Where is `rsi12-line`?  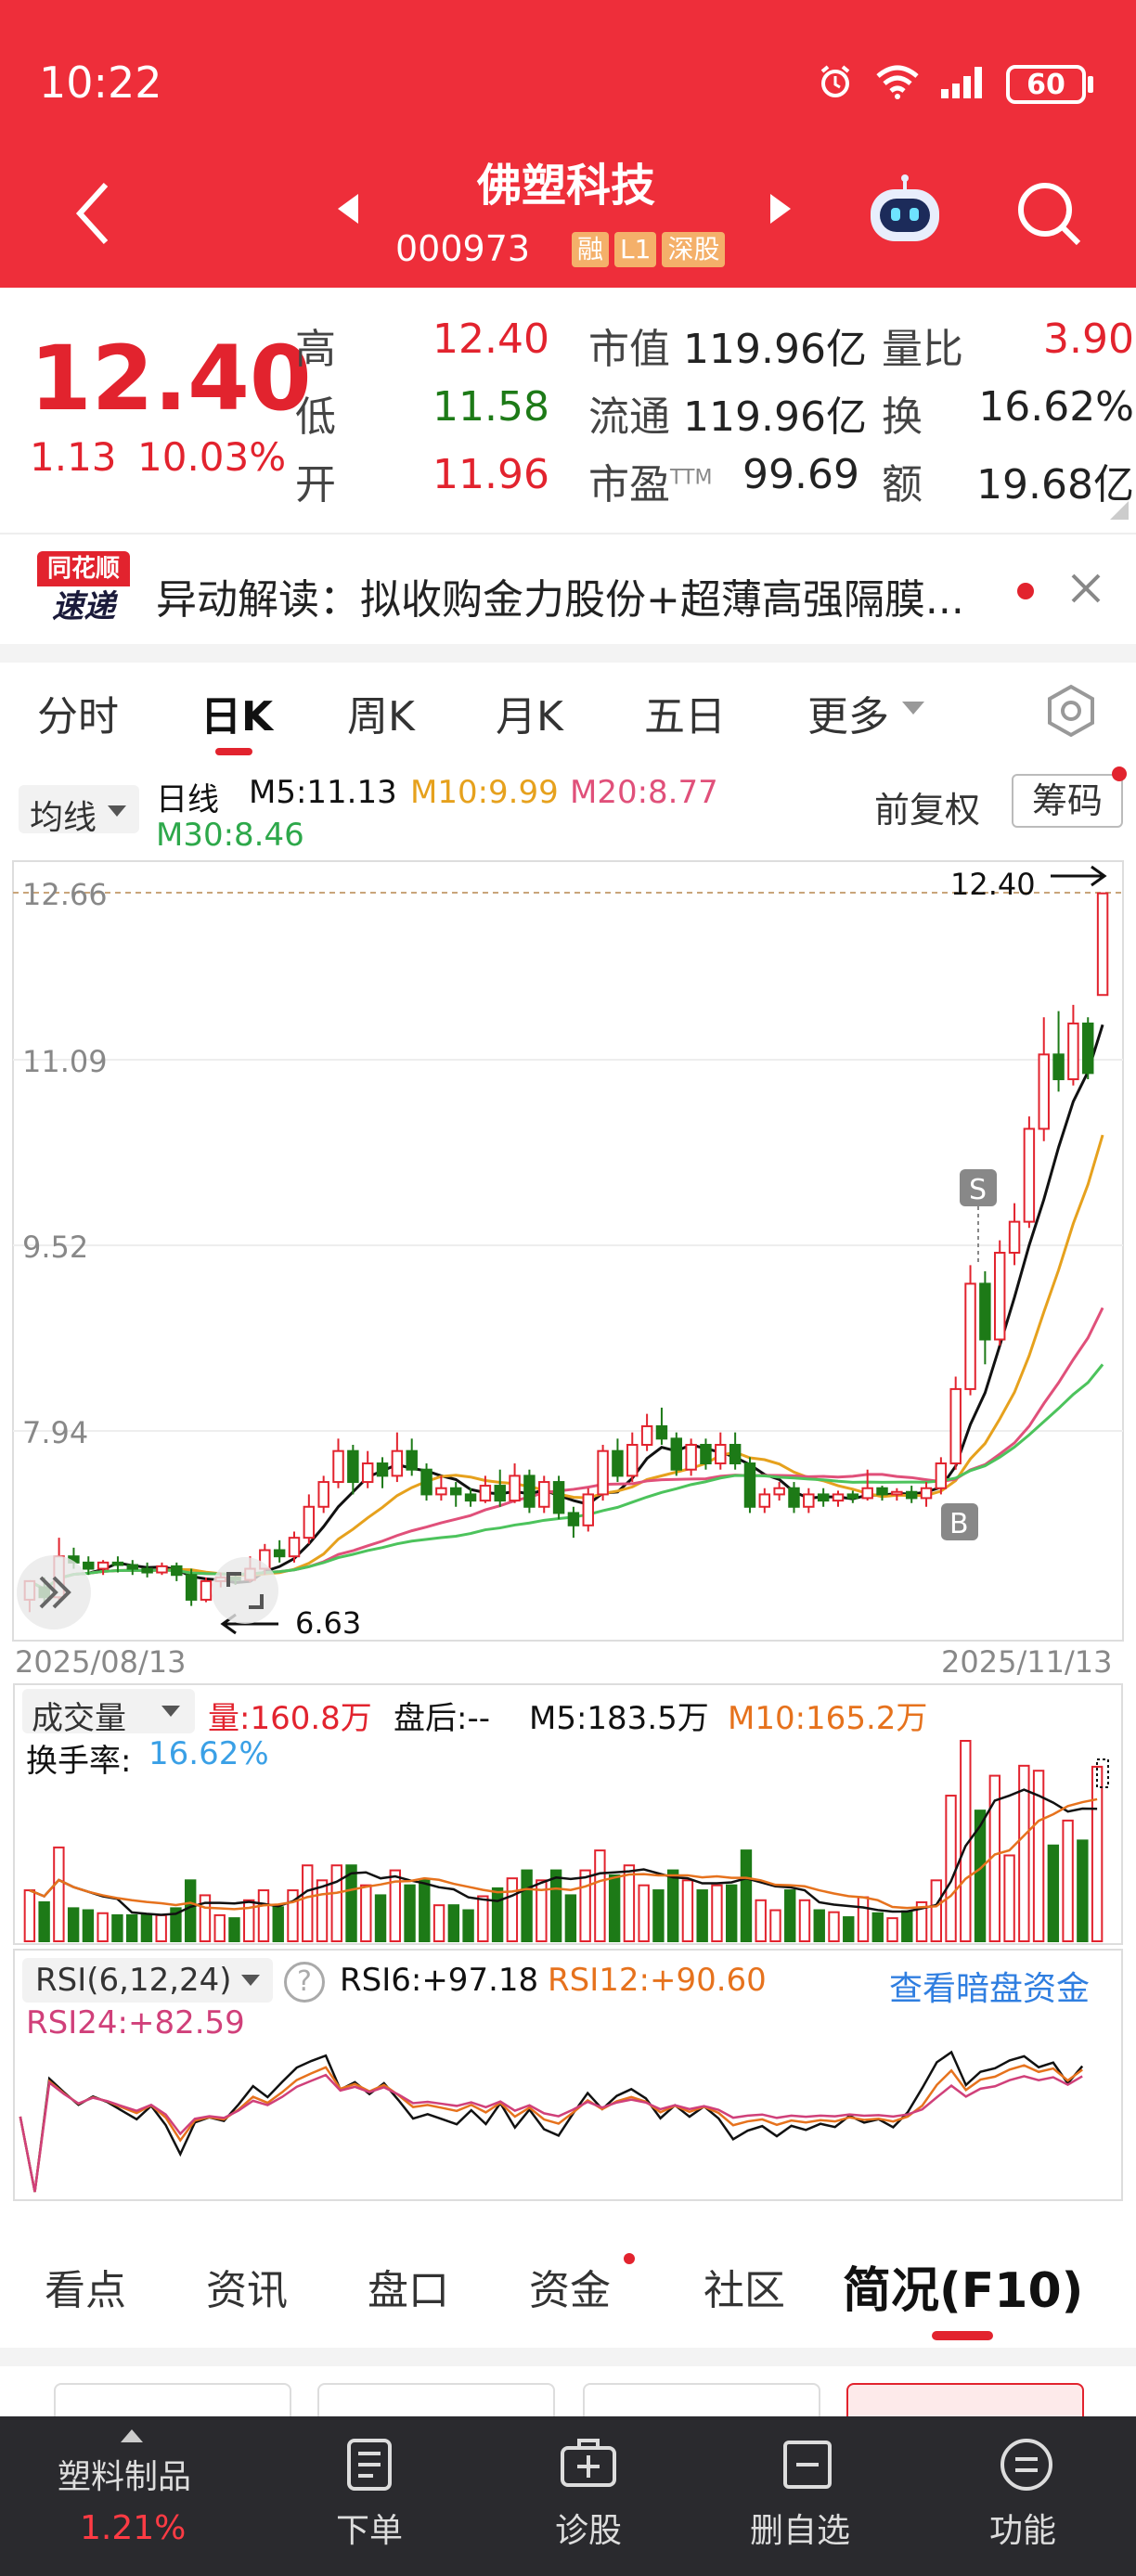 rsi12-line is located at coordinates (551, 2128).